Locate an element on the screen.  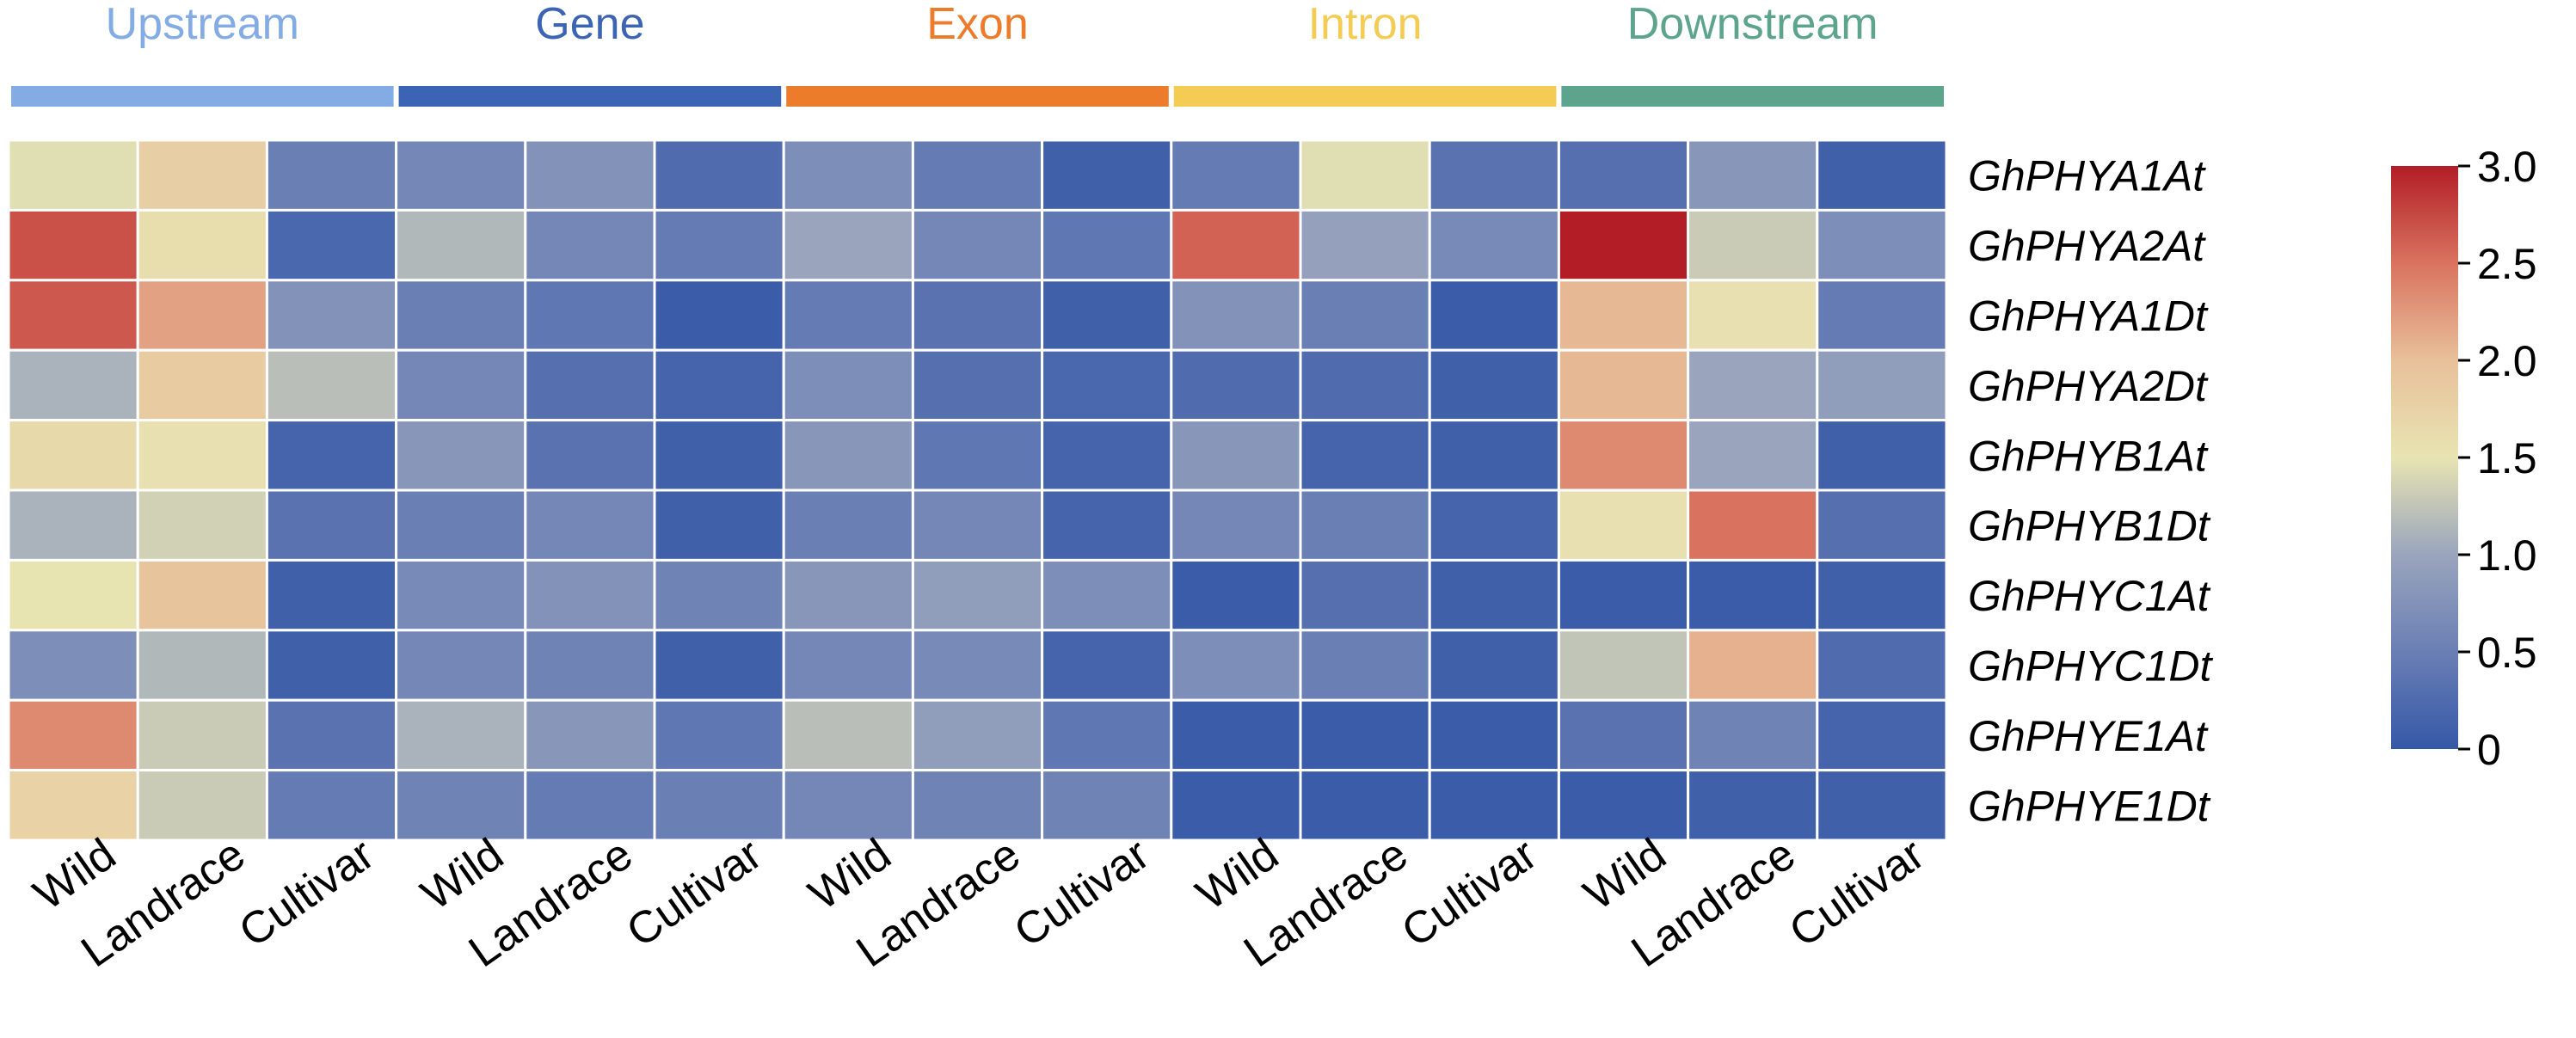
colorbar-tick-label: 0.5 is located at coordinates (2507, 653).